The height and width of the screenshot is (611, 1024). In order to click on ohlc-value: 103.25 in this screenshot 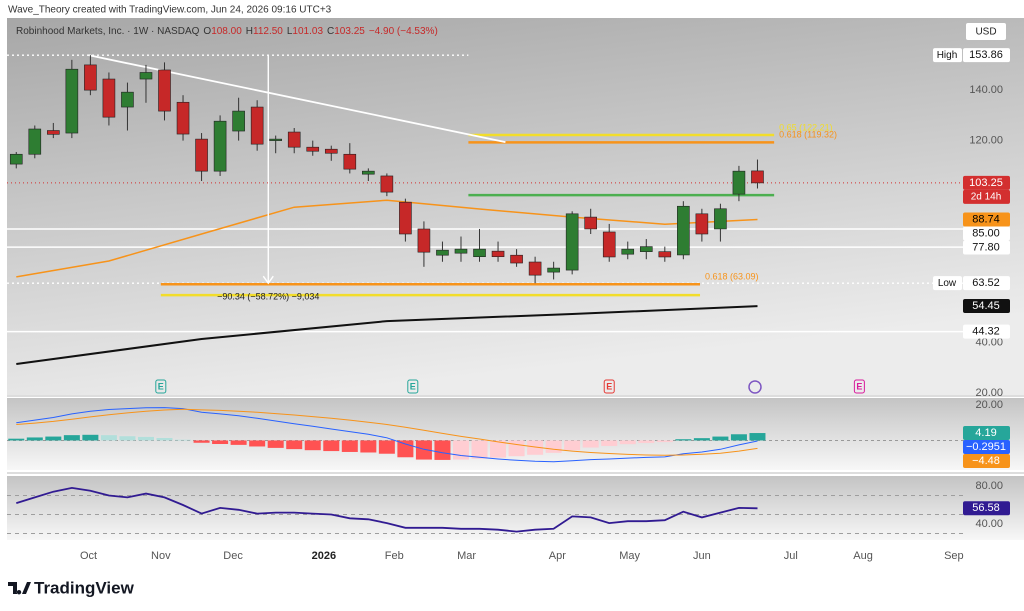, I will do `click(349, 31)`.